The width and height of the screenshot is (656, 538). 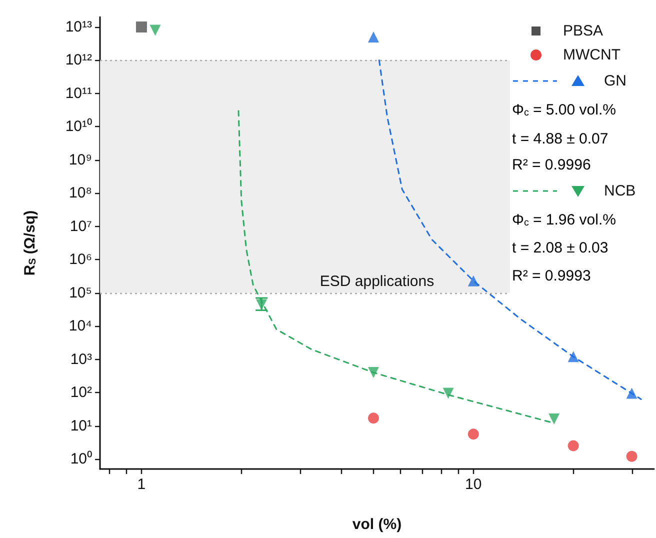 What do you see at coordinates (80, 193) in the screenshot?
I see `y-tick-label: 10⁸` at bounding box center [80, 193].